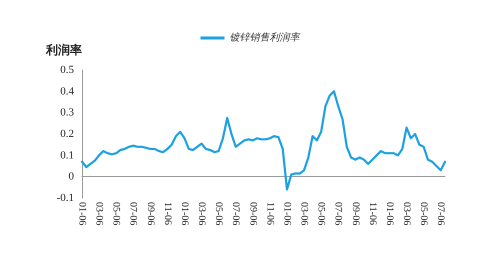 Image resolution: width=500 pixels, height=266 pixels. What do you see at coordinates (63, 50) in the screenshot?
I see `y-axis-title: 利润率` at bounding box center [63, 50].